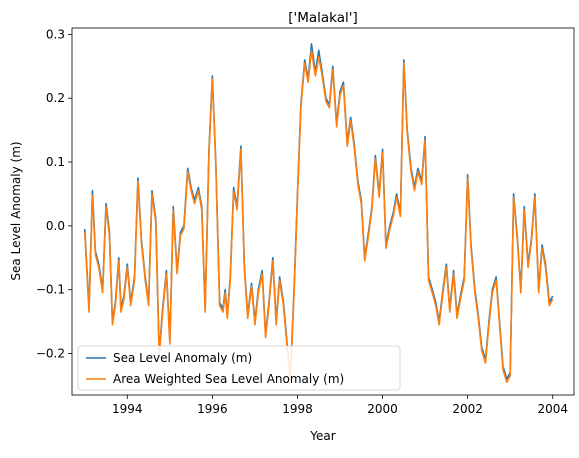  What do you see at coordinates (212, 409) in the screenshot?
I see `x-tick-label: 1996` at bounding box center [212, 409].